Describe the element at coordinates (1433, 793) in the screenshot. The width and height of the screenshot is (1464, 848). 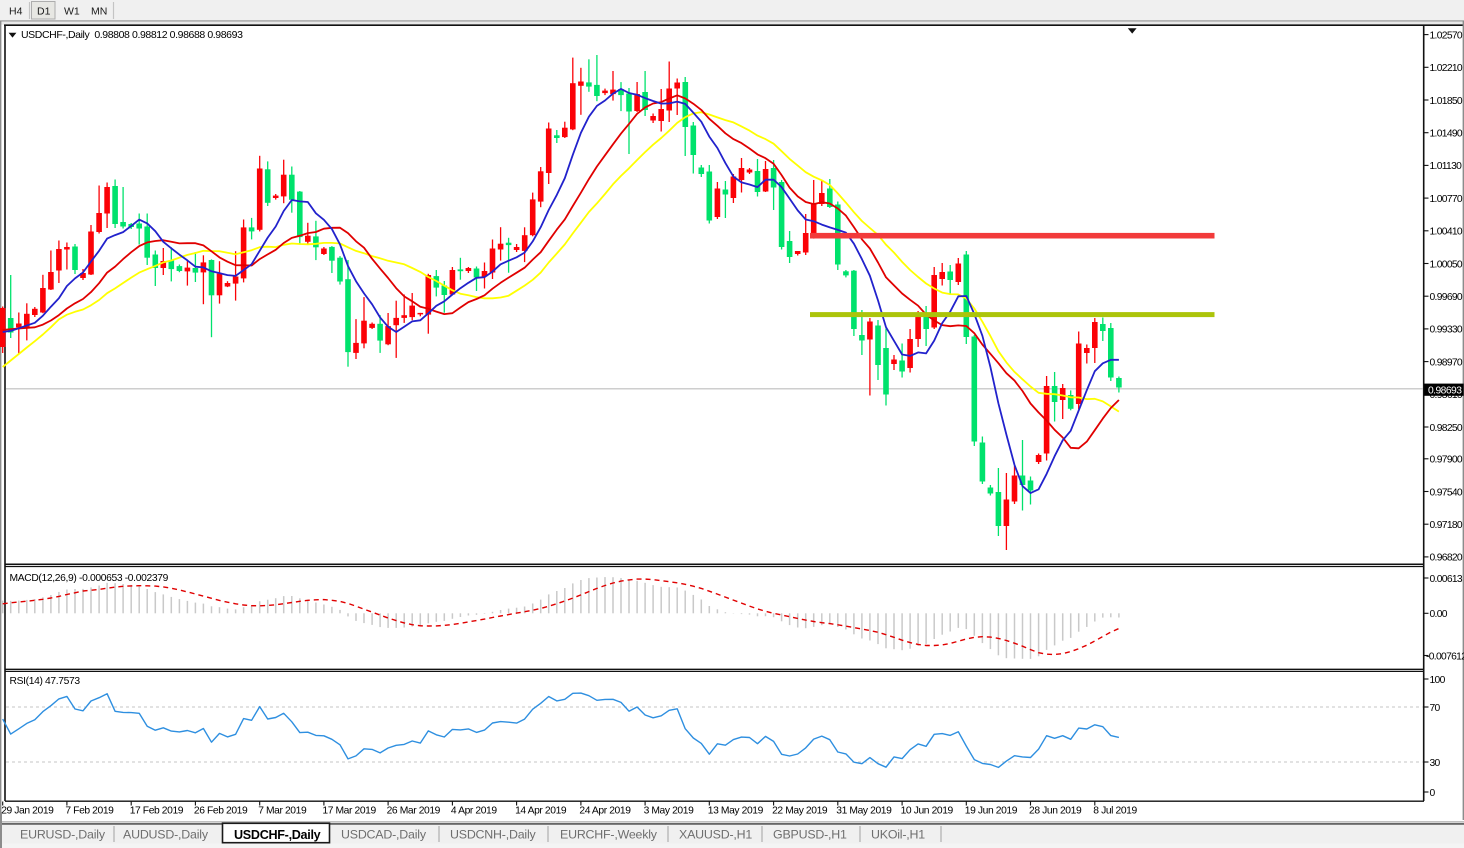
I see `svg-text: 0` at that location.